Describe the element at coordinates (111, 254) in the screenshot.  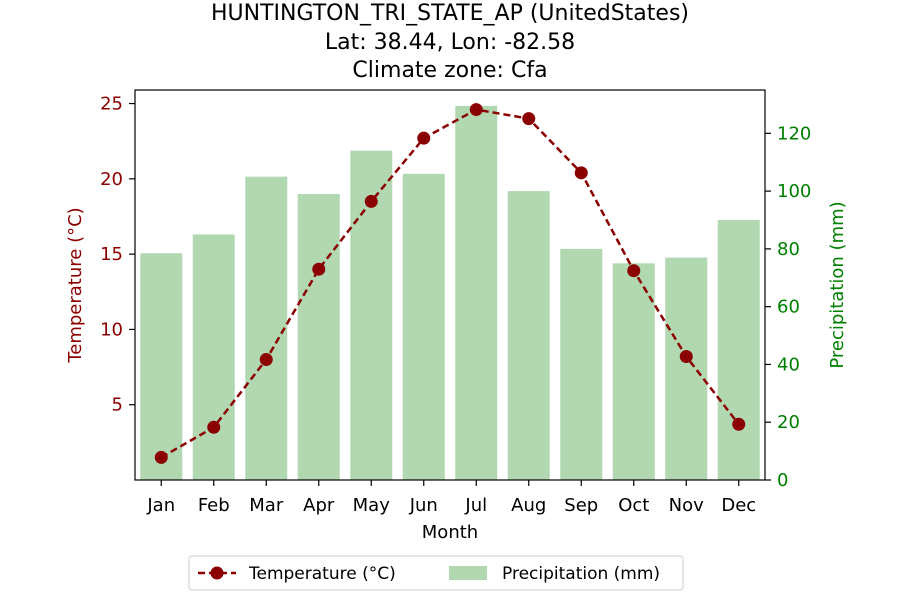
I see `left-tick-label: 15` at that location.